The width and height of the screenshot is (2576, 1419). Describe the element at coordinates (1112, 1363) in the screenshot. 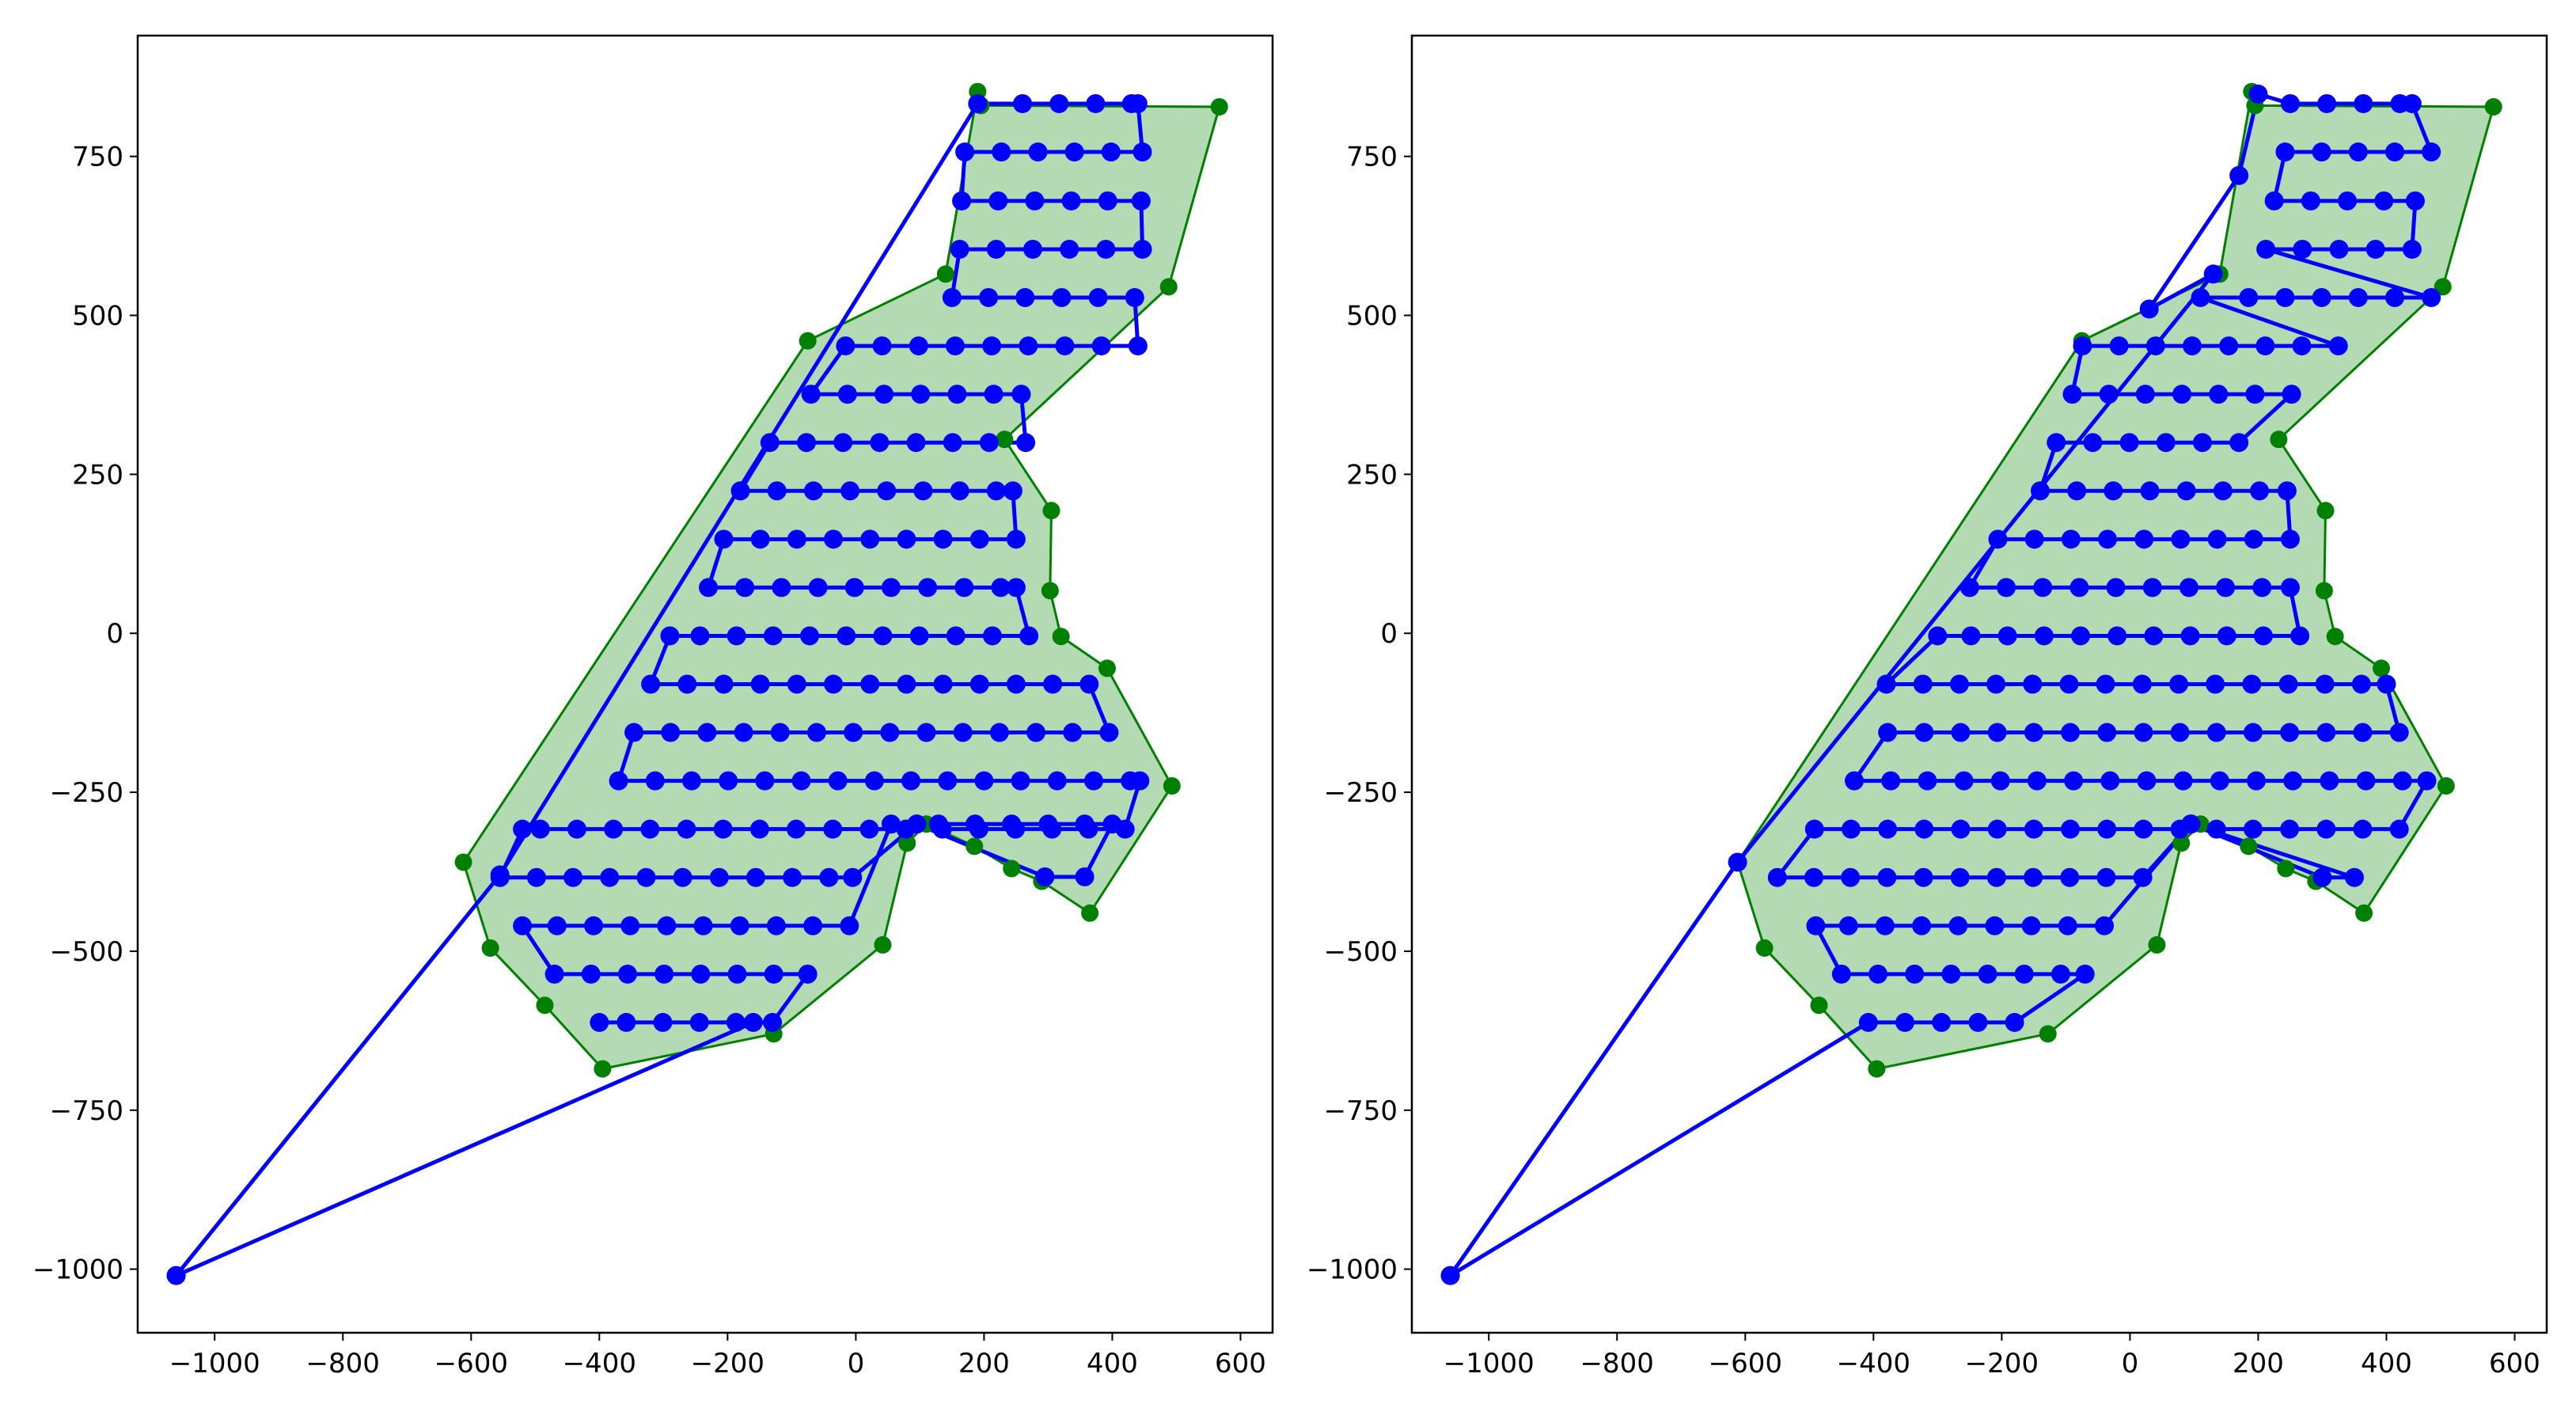

I see `x-tick-label: 400` at that location.